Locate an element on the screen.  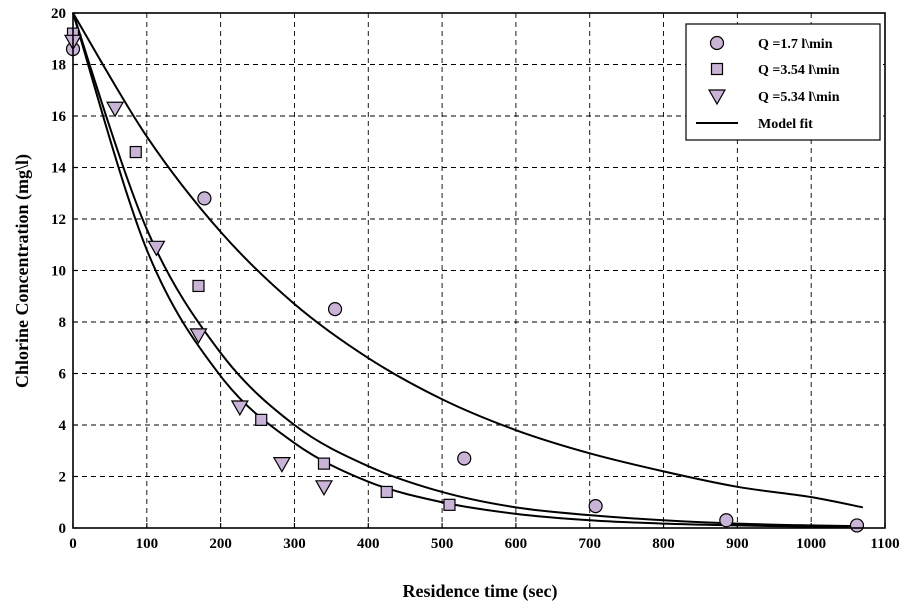
x-tick-label: 900 is located at coordinates (737, 544).